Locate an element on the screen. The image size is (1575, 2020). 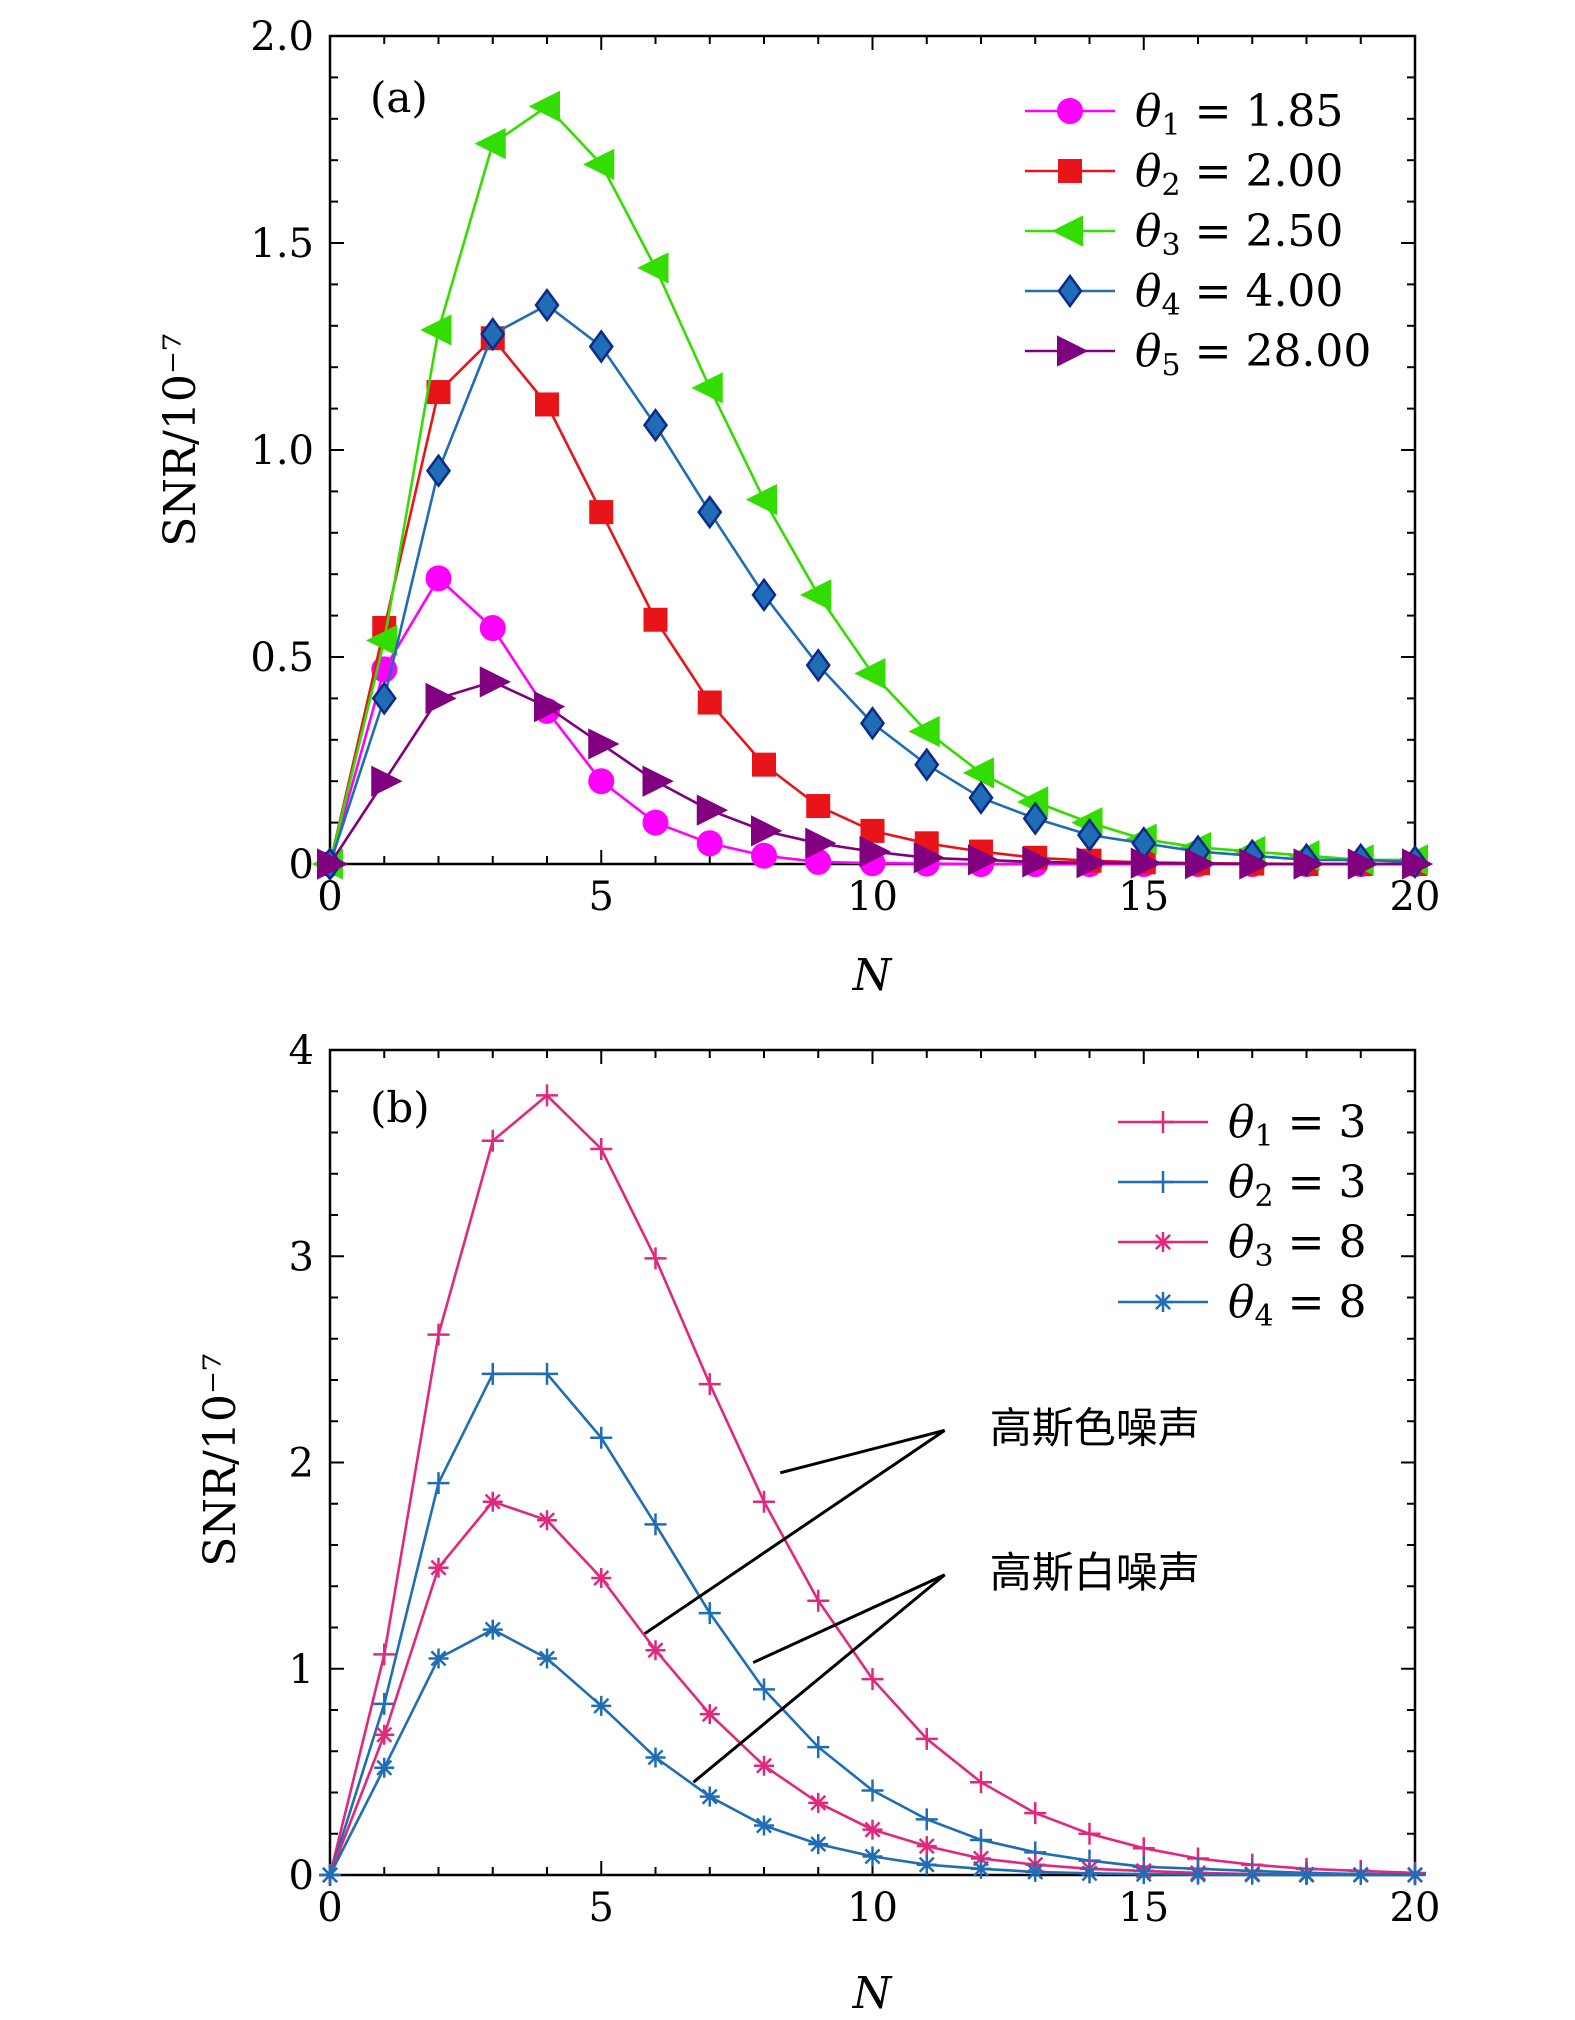
legend-value: = 3 is located at coordinates (1327, 1122).